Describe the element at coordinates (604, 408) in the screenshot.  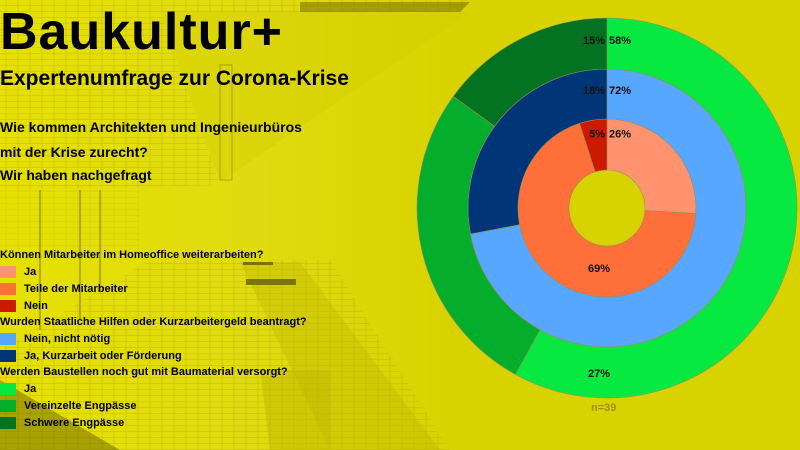
I see `sample-size-label: n=39` at that location.